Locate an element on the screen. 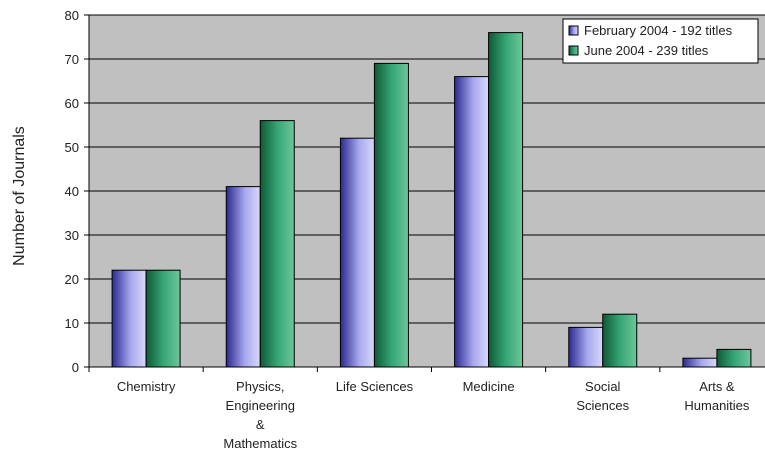 Image resolution: width=765 pixels, height=457 pixels. y-tick-label: 80 is located at coordinates (72, 15).